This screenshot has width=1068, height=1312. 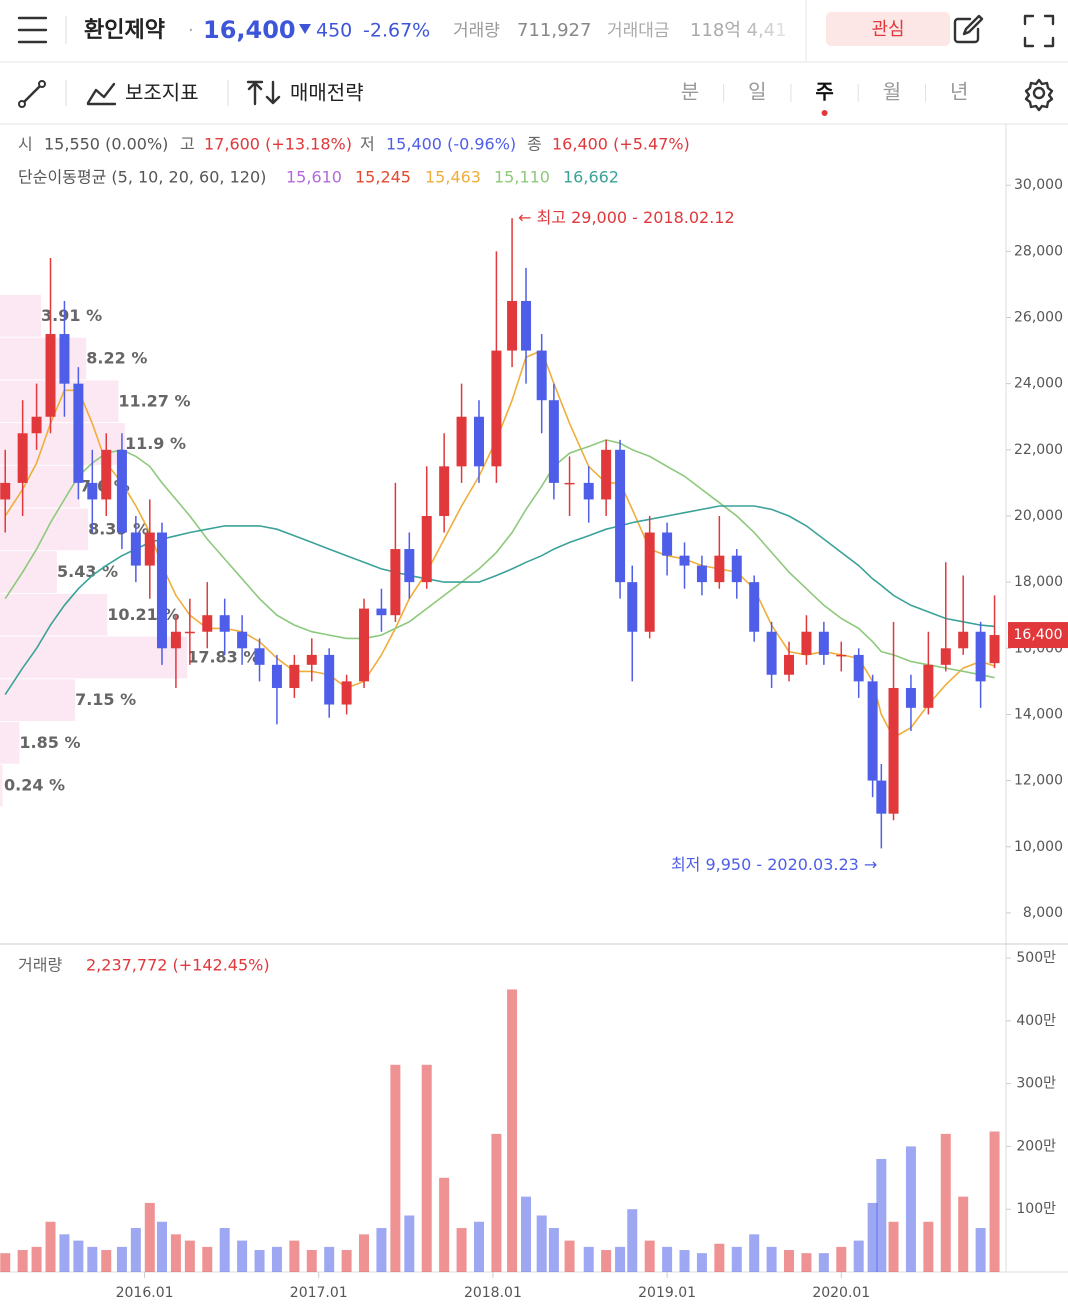 I want to click on edit-button, so click(x=968, y=29).